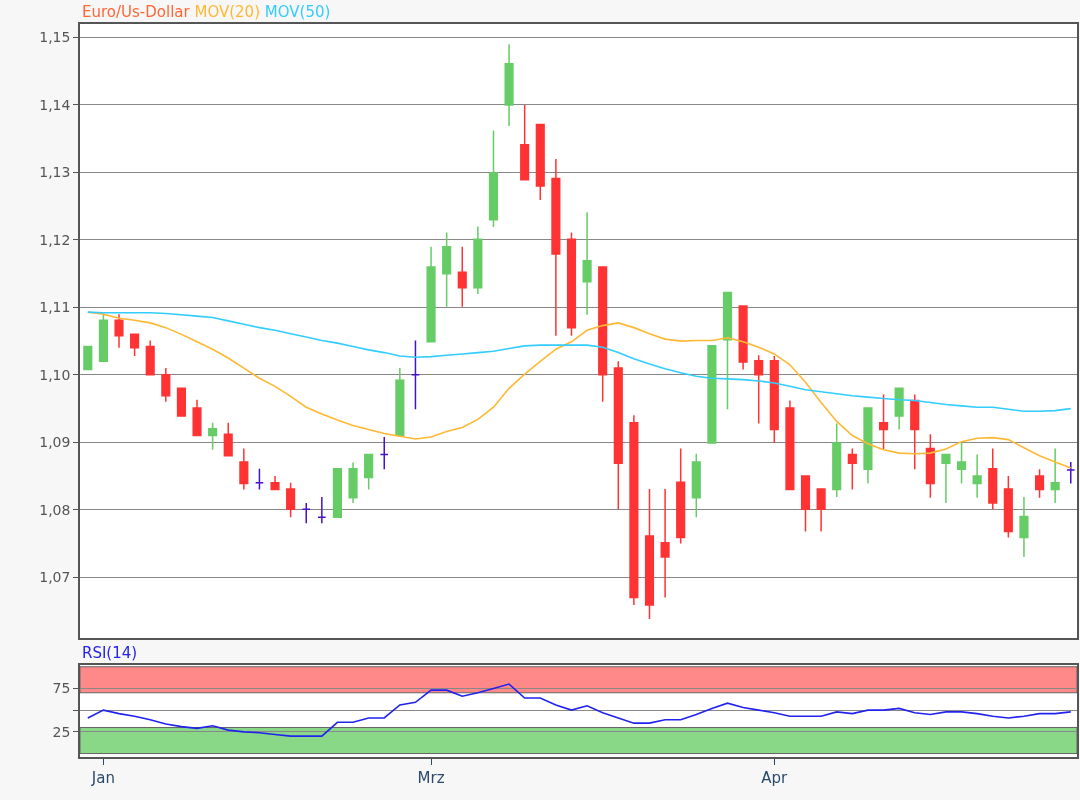  Describe the element at coordinates (227, 12) in the screenshot. I see `text: MOV(20)` at that location.